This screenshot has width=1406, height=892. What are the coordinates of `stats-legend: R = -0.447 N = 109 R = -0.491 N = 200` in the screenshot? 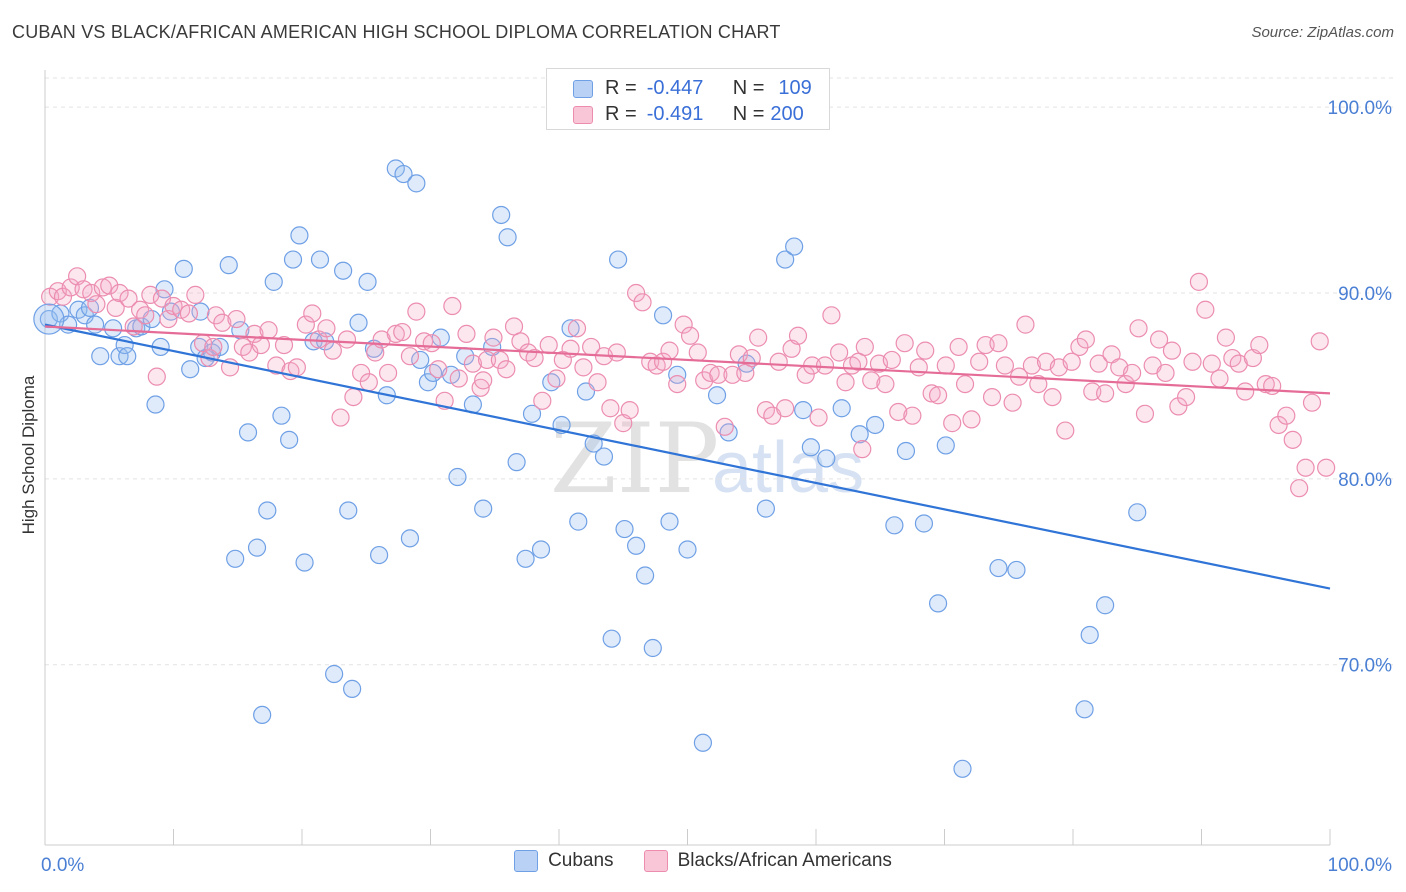 It's located at (688, 99).